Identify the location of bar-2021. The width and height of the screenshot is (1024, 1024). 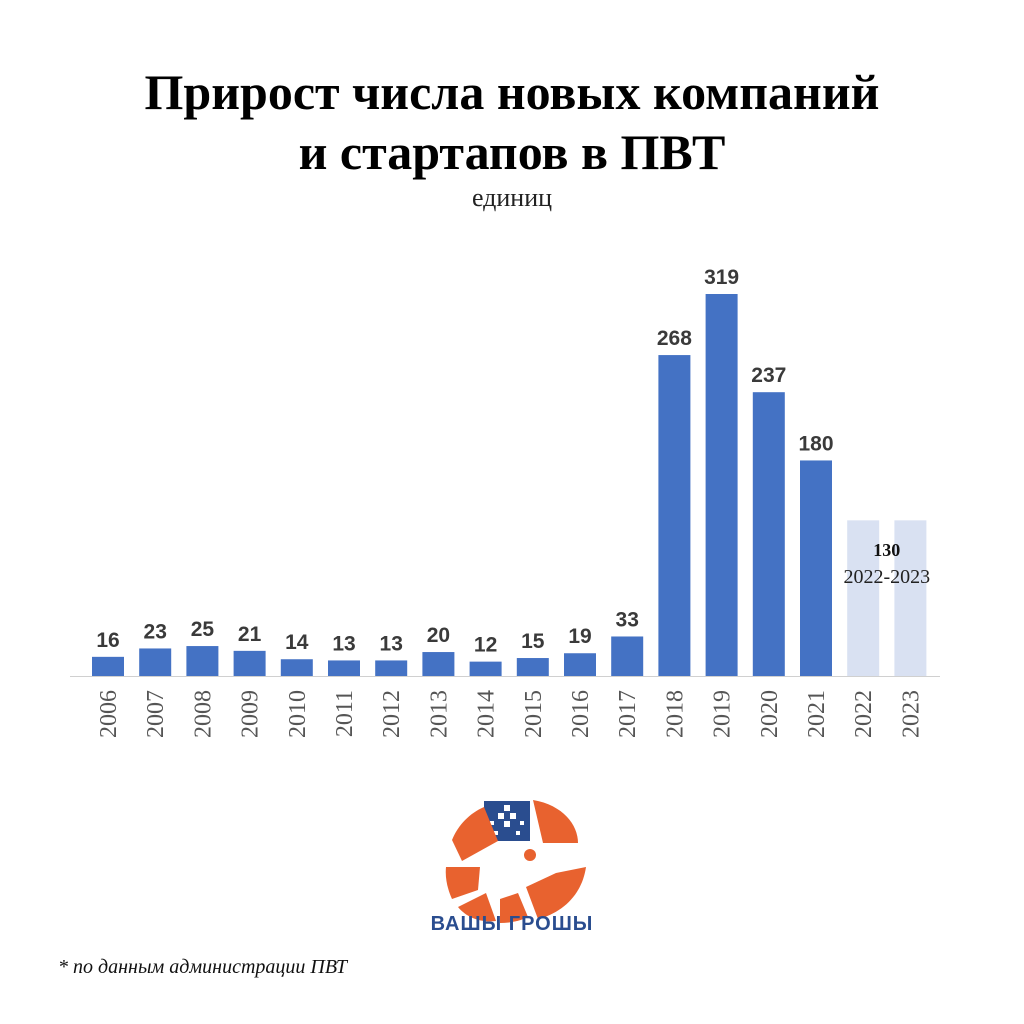
(816, 568).